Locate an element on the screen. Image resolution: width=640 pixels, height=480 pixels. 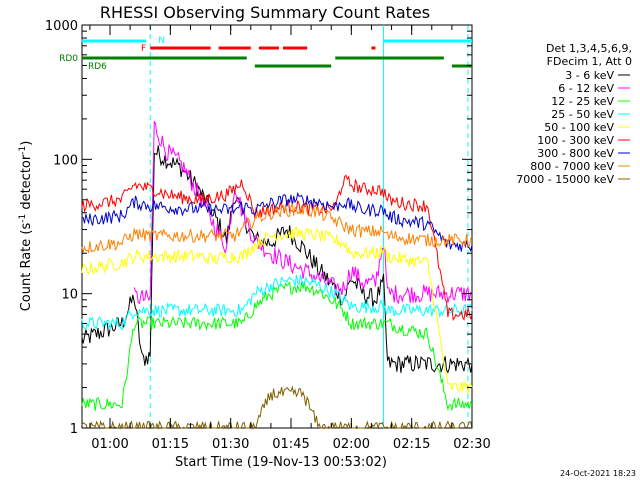
chart-title: RHESSI Observing Summary Count Rates is located at coordinates (265, 12).